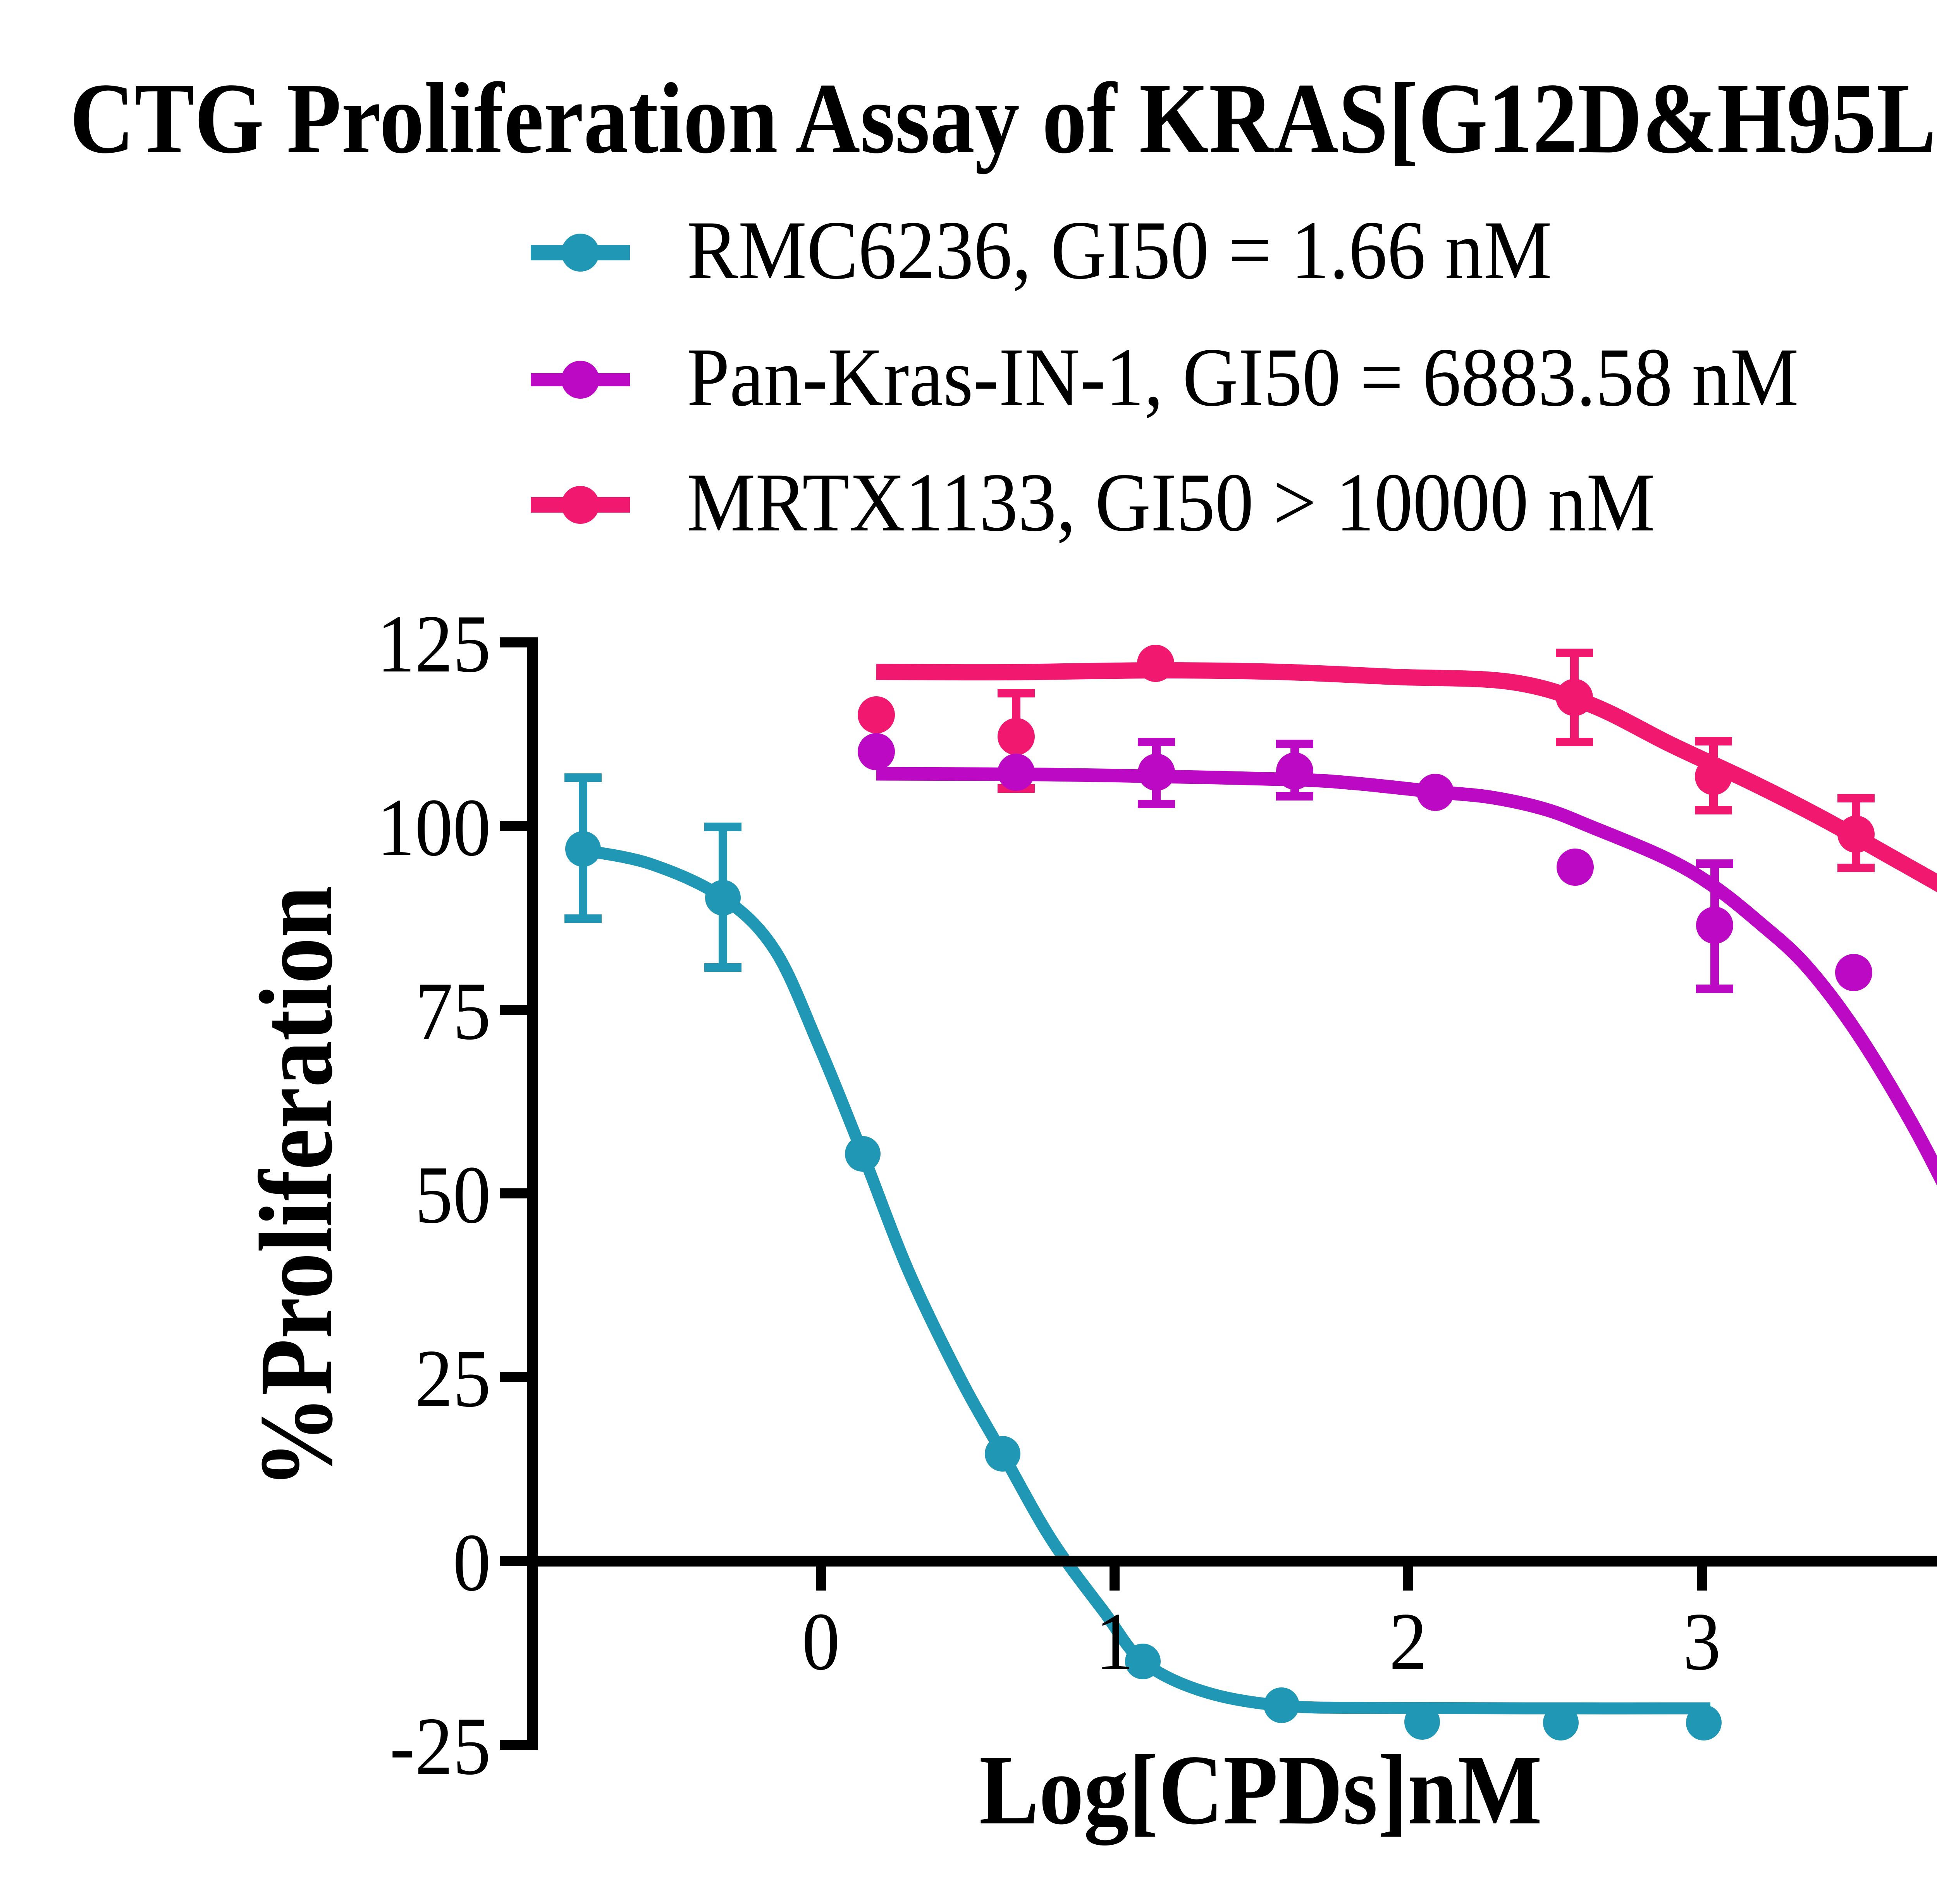  Describe the element at coordinates (1260, 1790) in the screenshot. I see `svg-text: Log[CPDs]nM` at that location.